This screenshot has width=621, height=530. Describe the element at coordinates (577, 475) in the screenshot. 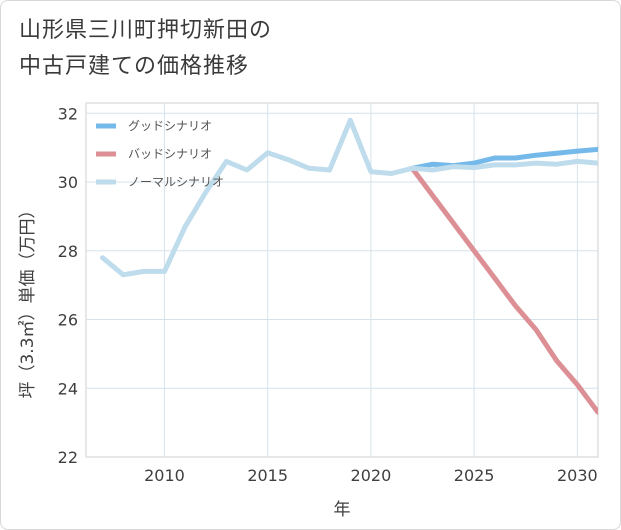

I see `x-tick-label-2030: 2030` at that location.